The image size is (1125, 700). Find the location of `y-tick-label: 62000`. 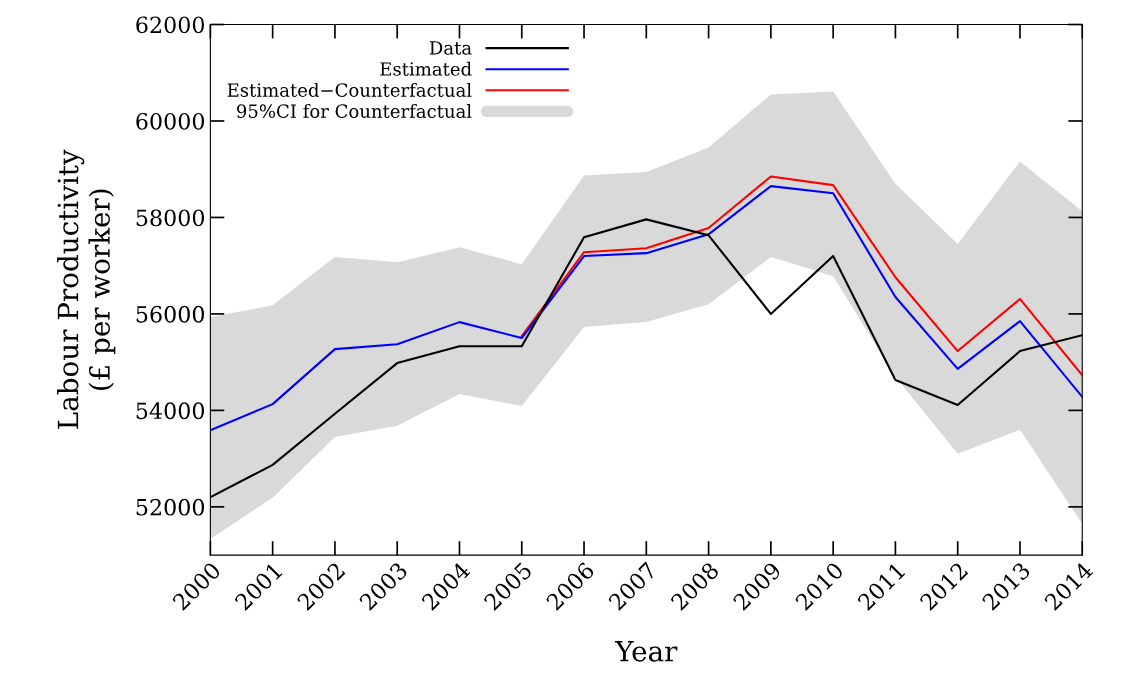

y-tick-label: 62000 is located at coordinates (170, 25).